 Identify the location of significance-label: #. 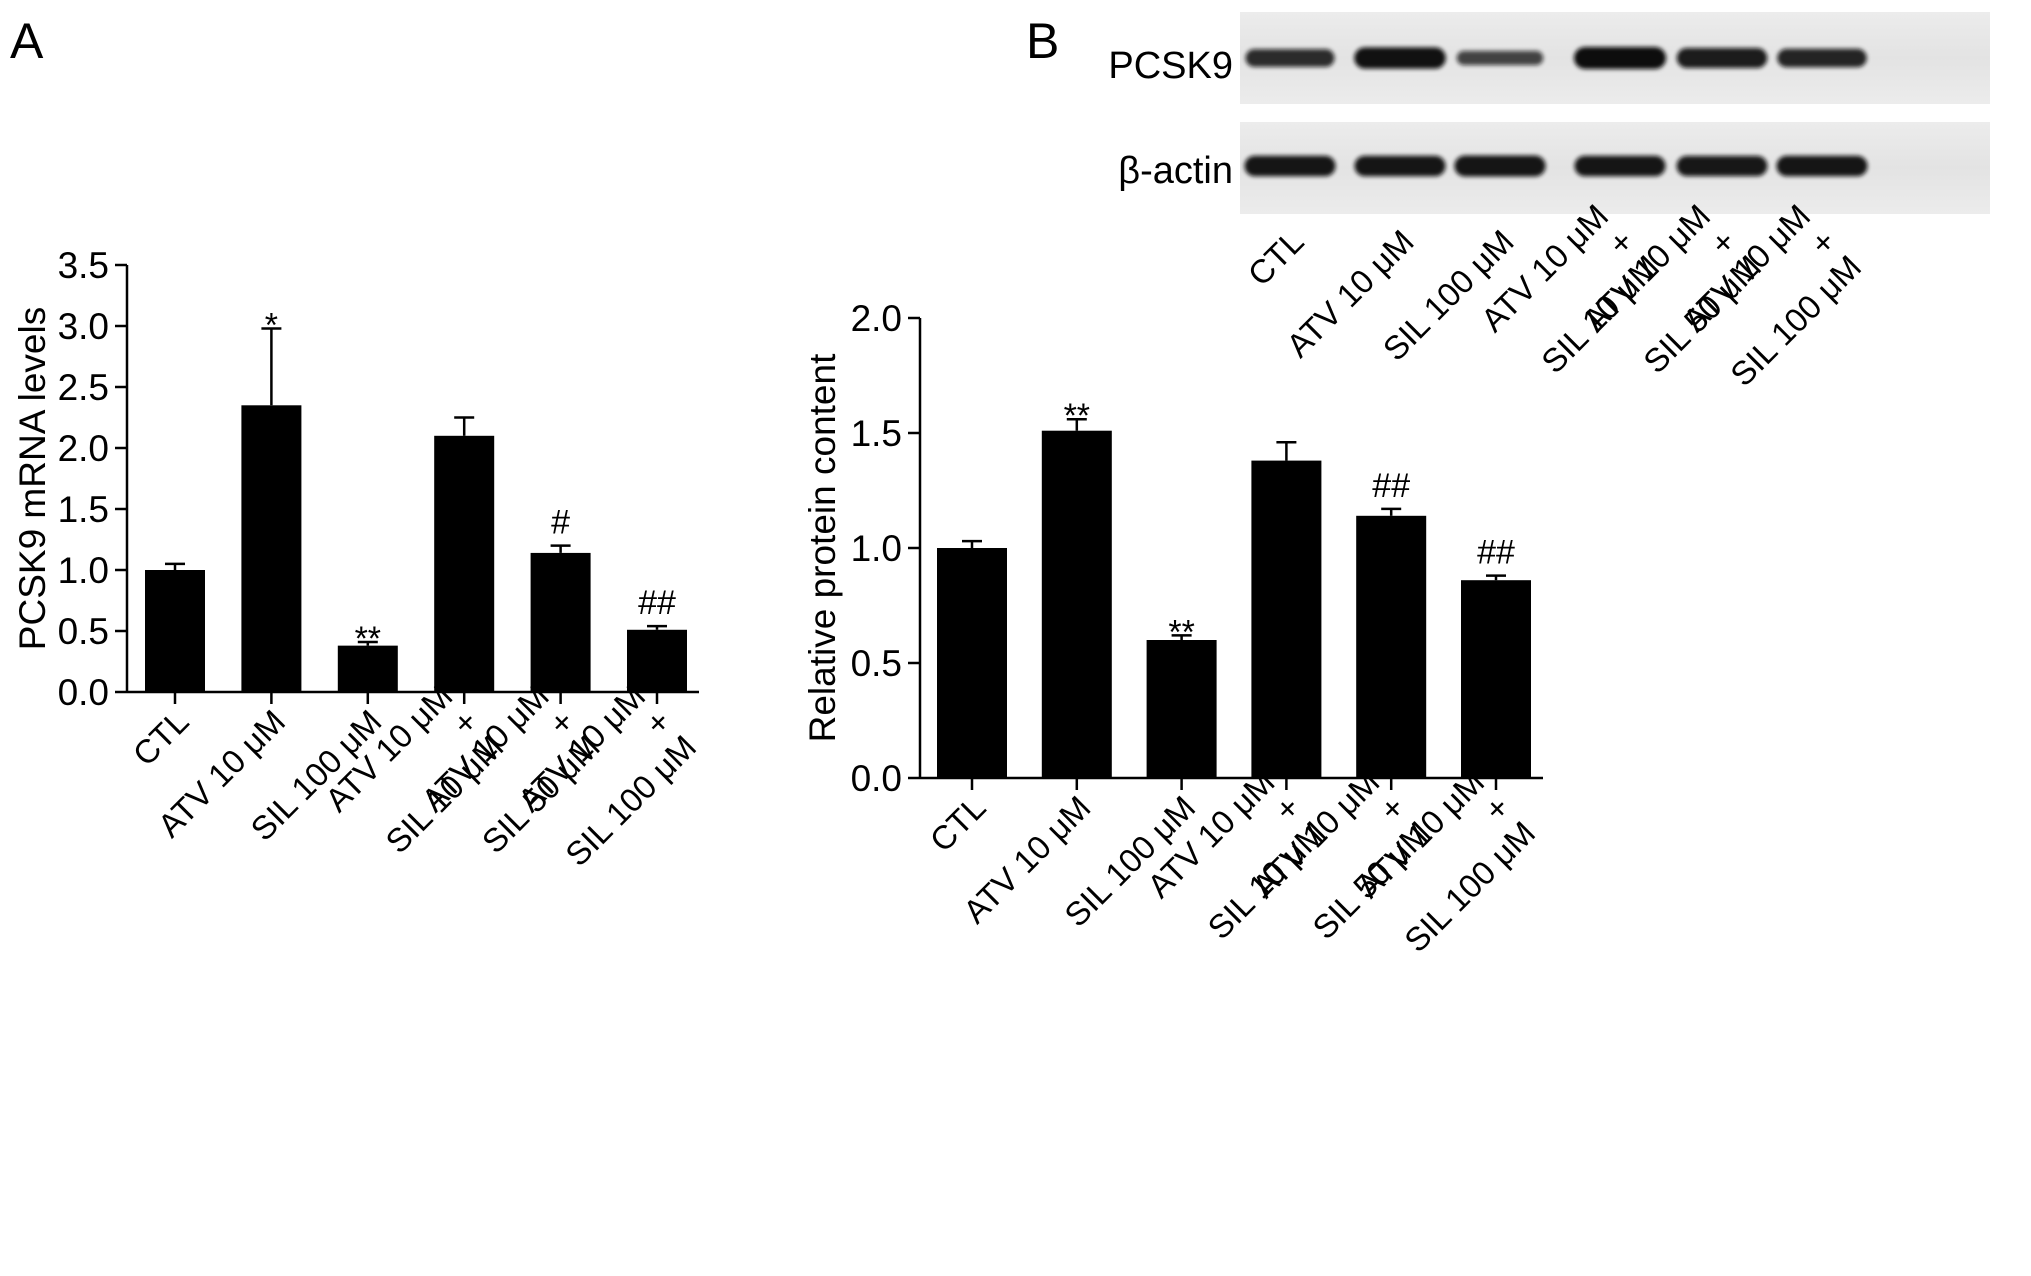
(560, 523).